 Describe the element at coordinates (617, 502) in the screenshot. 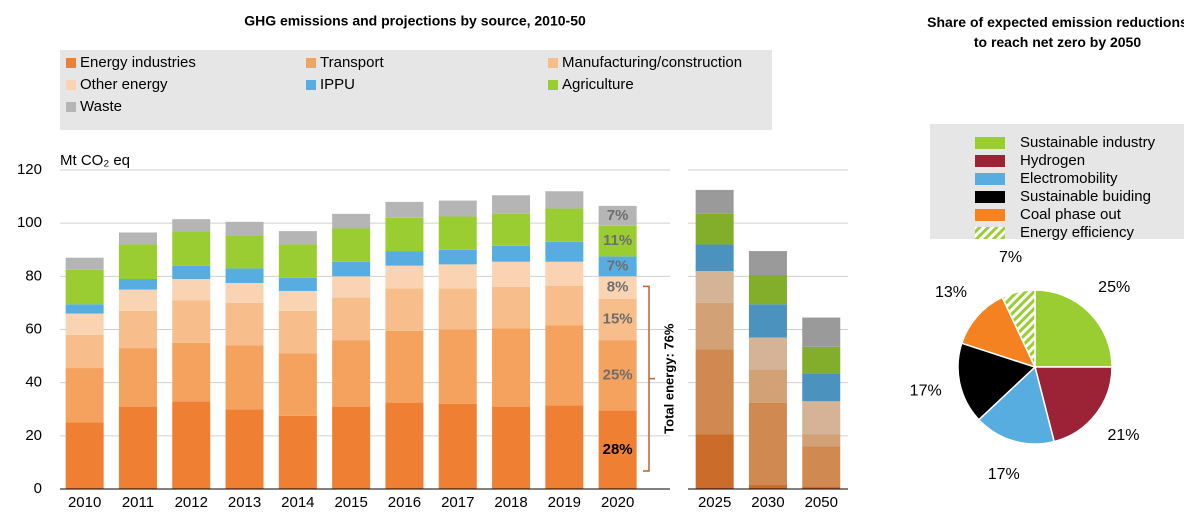

I see `x-tick-label: 2020` at that location.